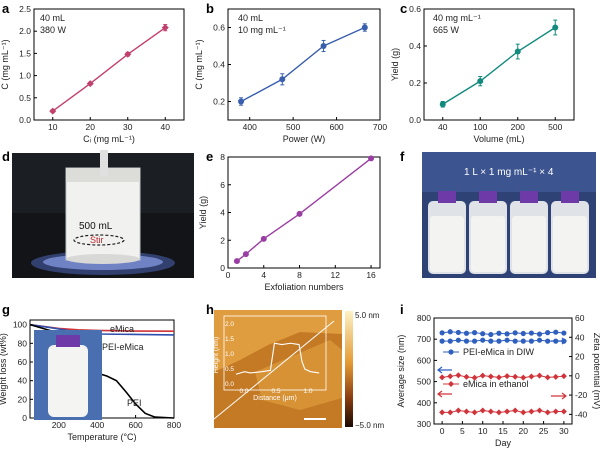 The height and width of the screenshot is (449, 600). Describe the element at coordinates (442, 431) in the screenshot. I see `i-xtick-label-0: 0` at that location.